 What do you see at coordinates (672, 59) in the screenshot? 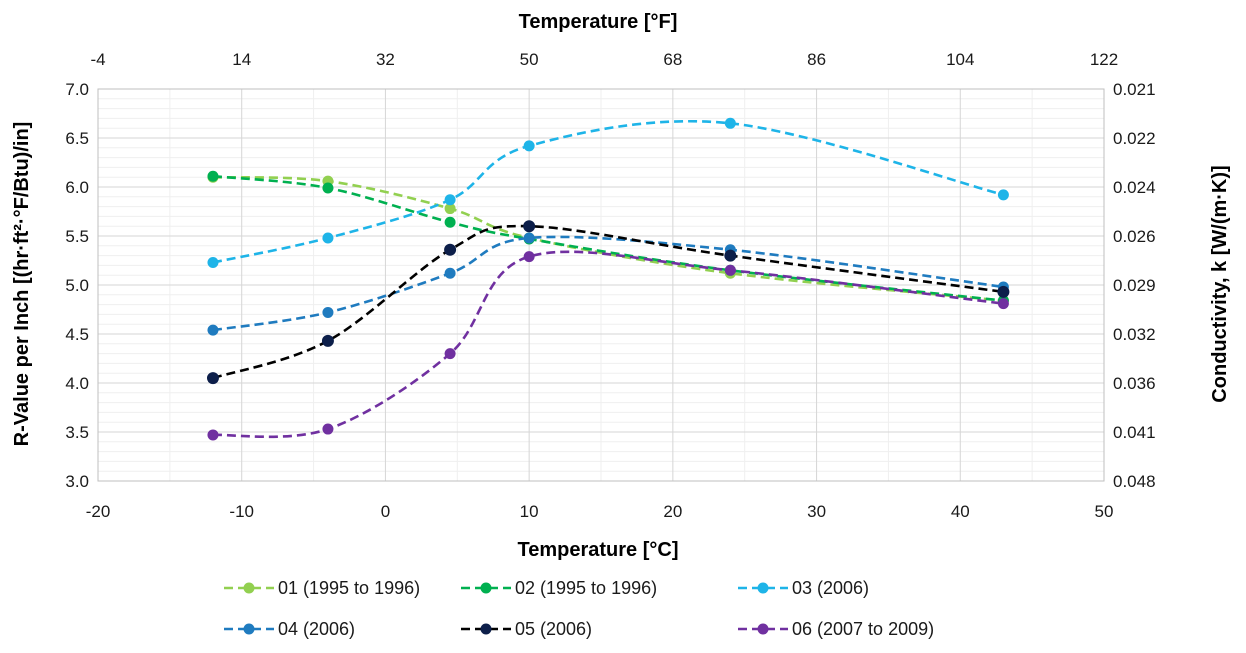
I see `x2-tick-label: 68` at bounding box center [672, 59].